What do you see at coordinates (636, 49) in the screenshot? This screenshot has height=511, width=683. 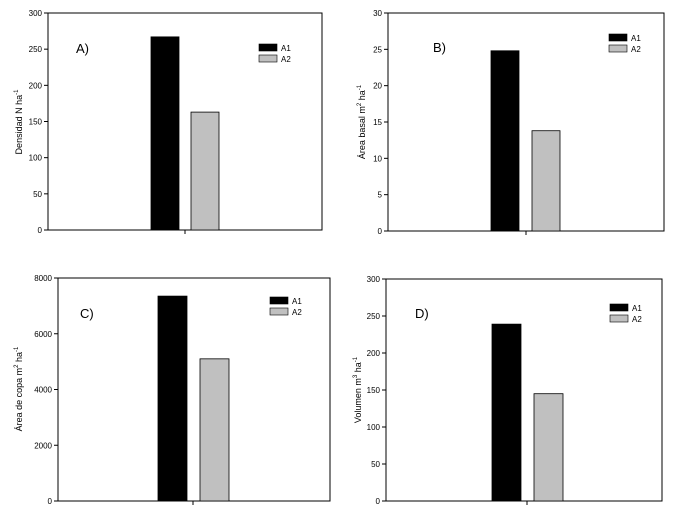 I see `legend-label-b2: A2` at bounding box center [636, 49].